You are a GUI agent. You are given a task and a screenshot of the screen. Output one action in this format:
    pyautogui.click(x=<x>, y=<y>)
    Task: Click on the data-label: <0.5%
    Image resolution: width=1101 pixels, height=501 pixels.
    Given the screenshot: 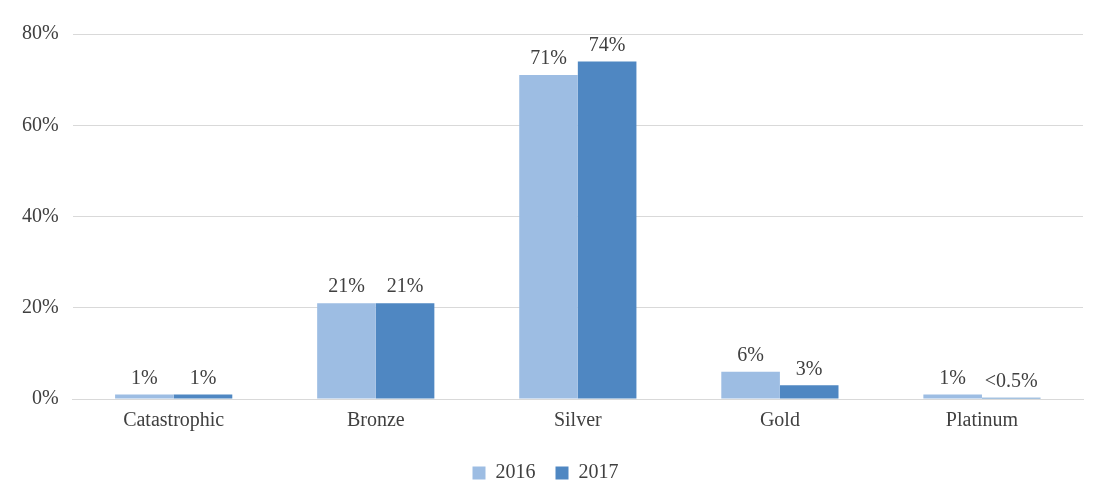 What is the action you would take?
    pyautogui.click(x=1011, y=379)
    